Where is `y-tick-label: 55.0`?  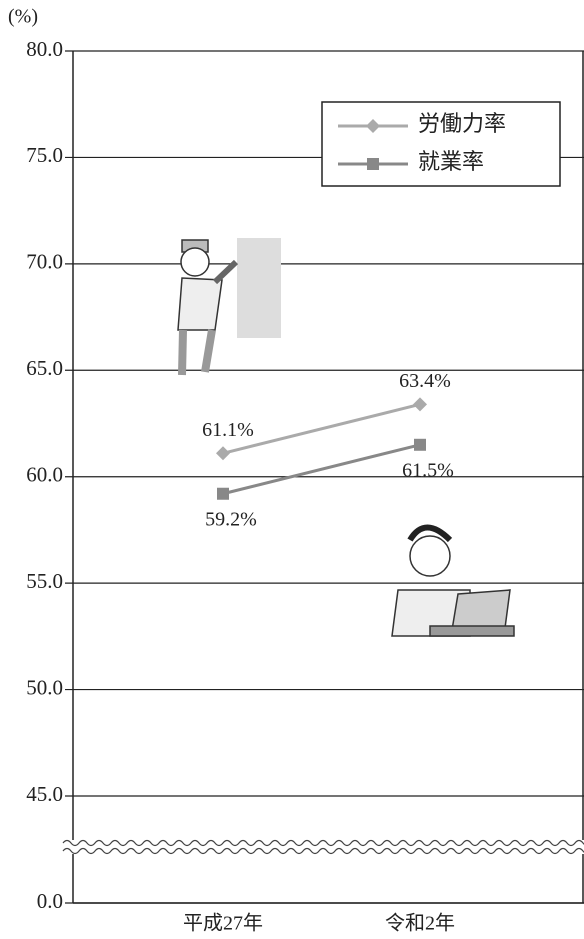
y-tick-label: 55.0 is located at coordinates (44, 581).